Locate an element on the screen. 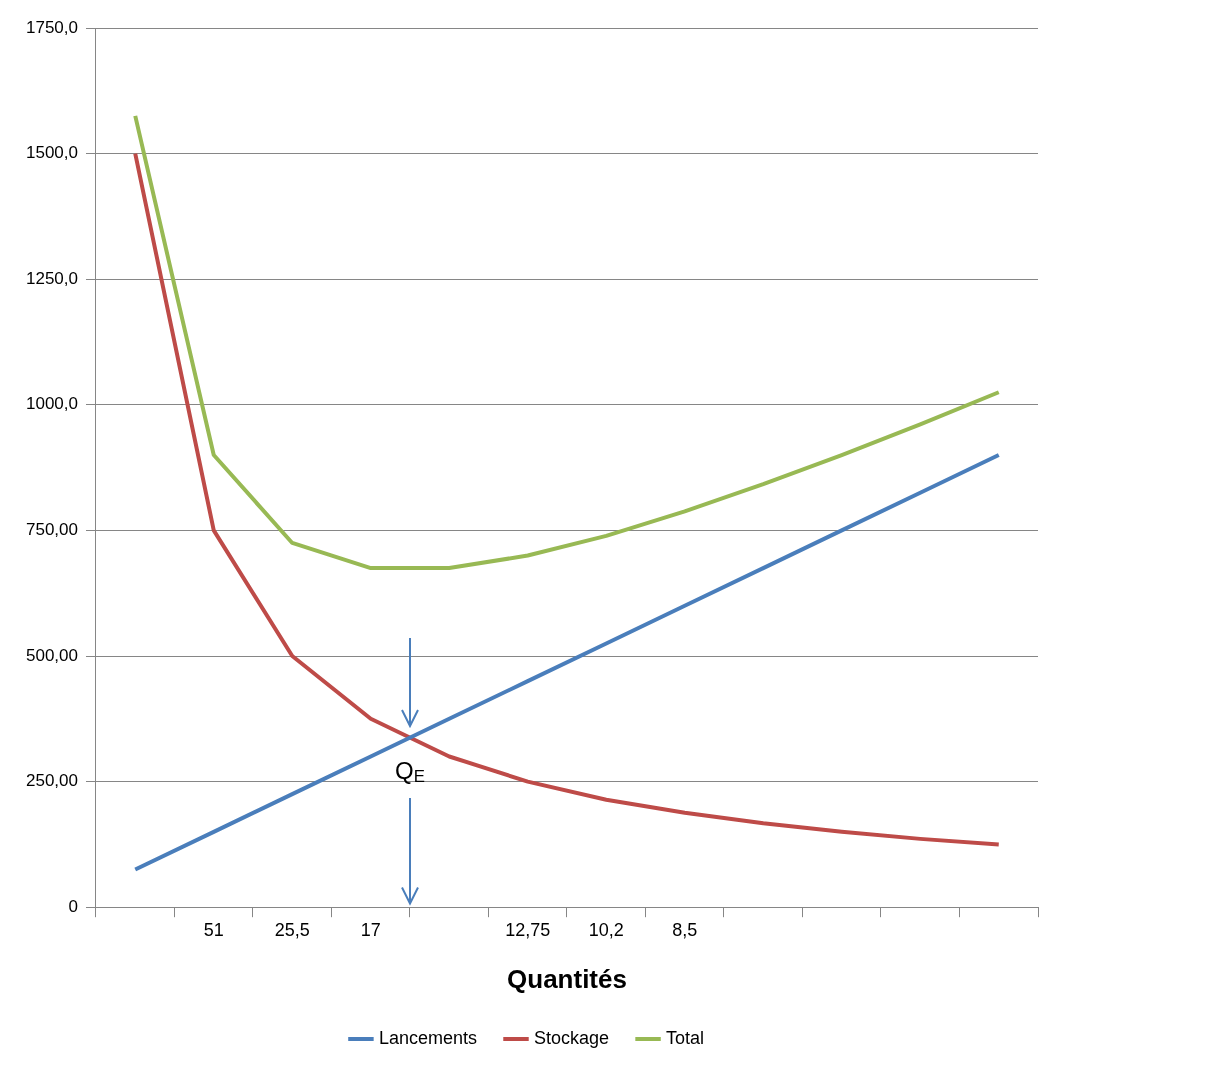 The height and width of the screenshot is (1079, 1205). y-tick-label: 1750,0 is located at coordinates (52, 27).